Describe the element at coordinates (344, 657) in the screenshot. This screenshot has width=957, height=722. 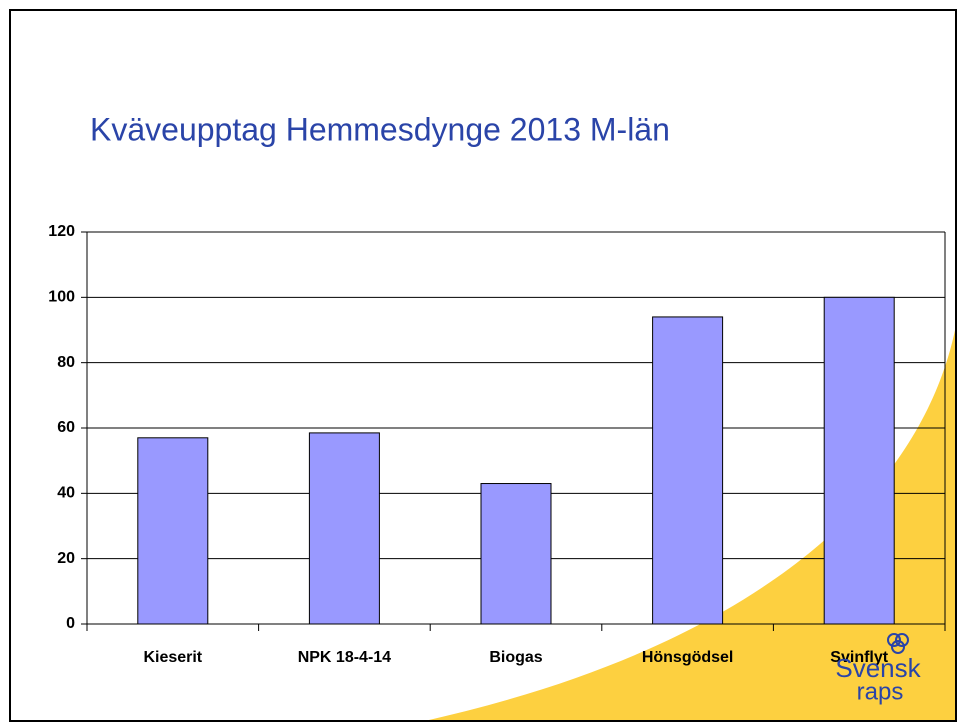
I see `x-tick-label: NPK 18-4-14` at that location.